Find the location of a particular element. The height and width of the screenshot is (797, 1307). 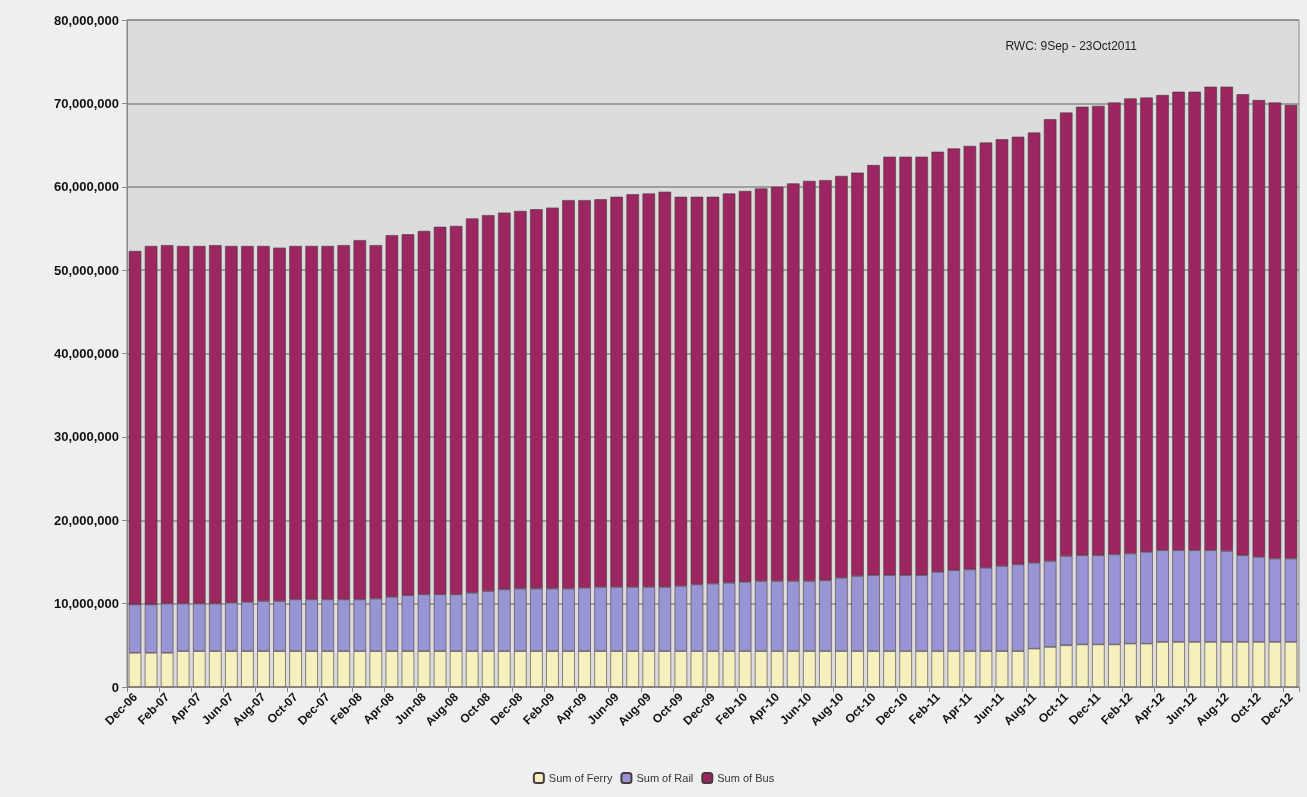

y-tick-label: 30,000,000 is located at coordinates (86, 437).